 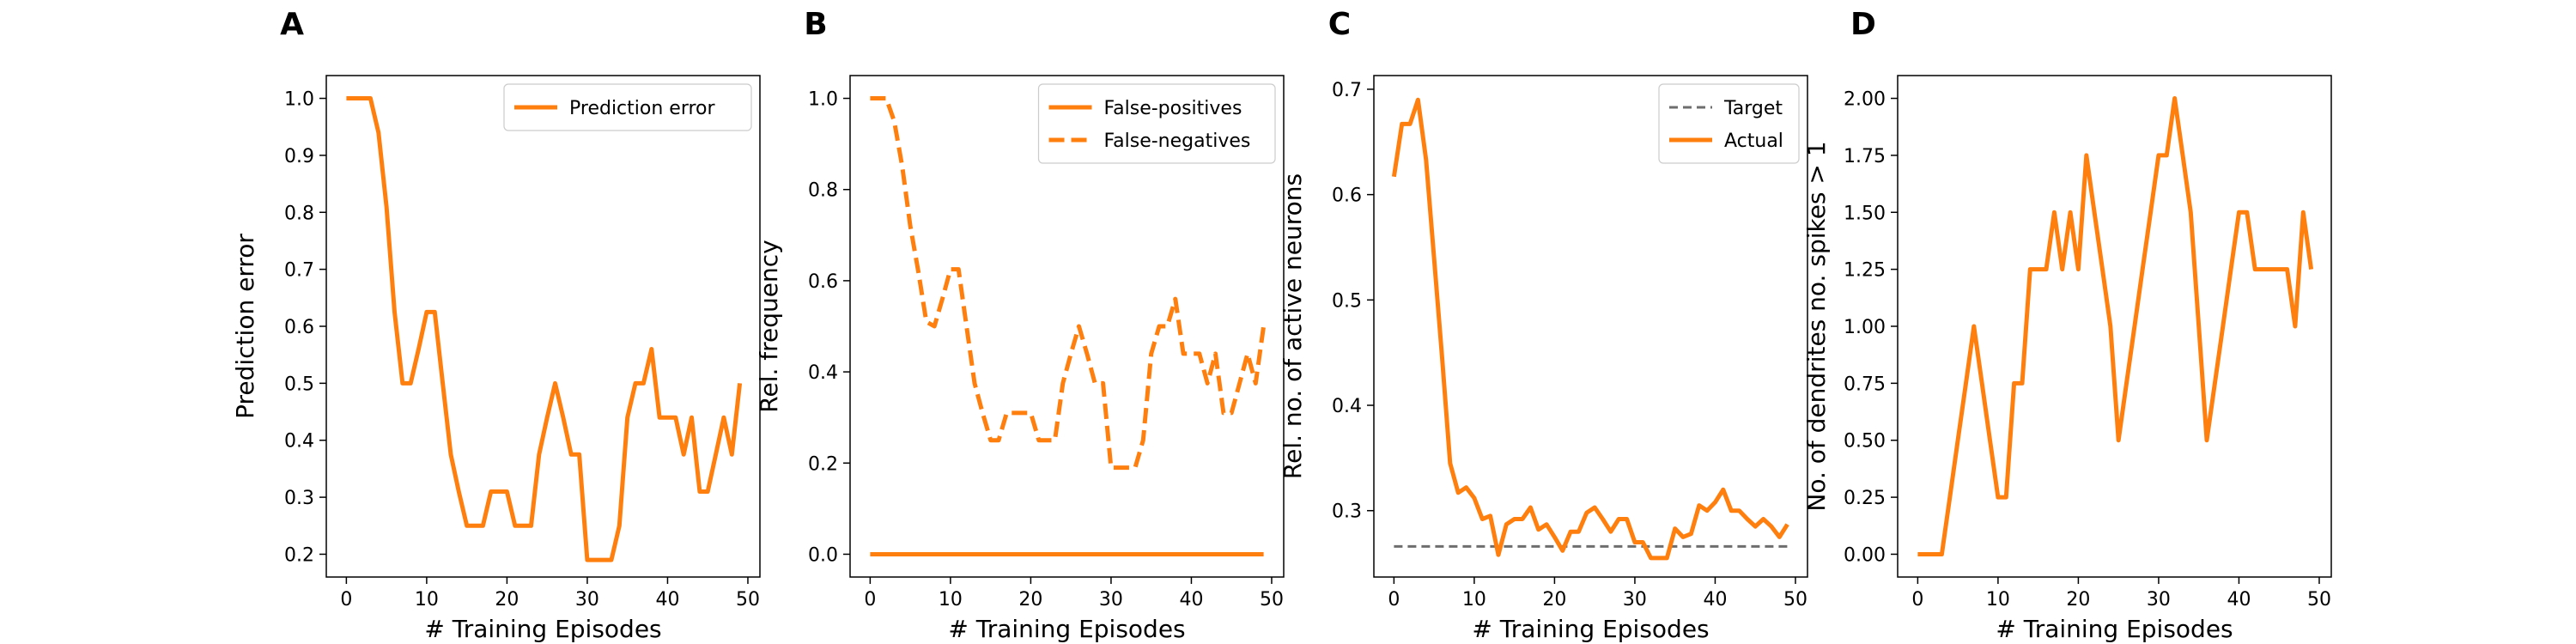 What do you see at coordinates (1865, 385) in the screenshot?
I see `y-tick-label: 0.75` at bounding box center [1865, 385].